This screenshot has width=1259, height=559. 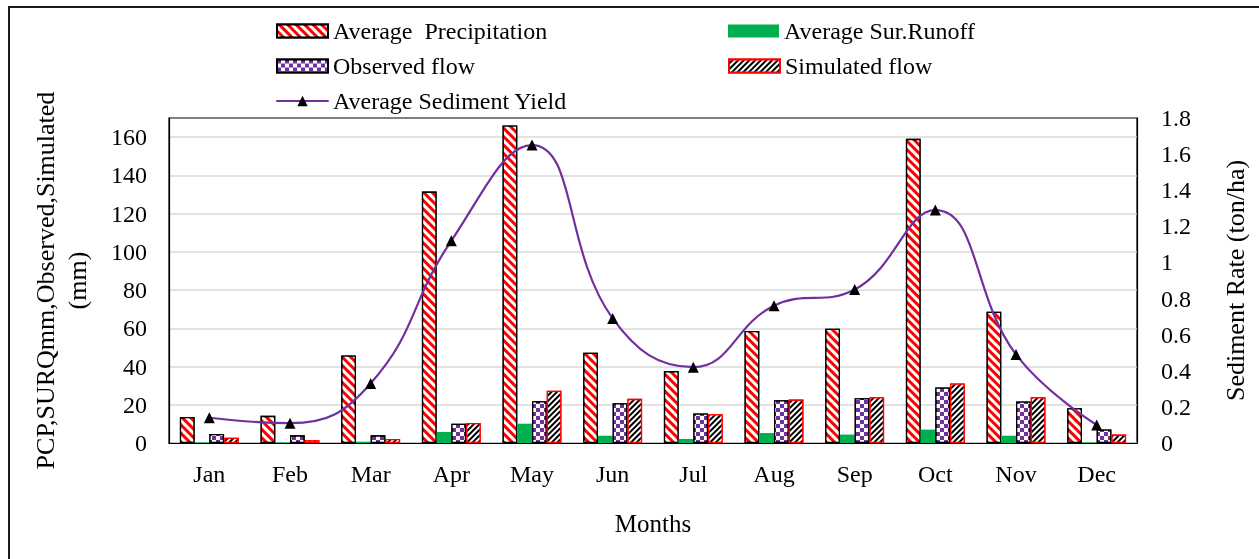 I want to click on legend-label: Average Sediment Yield, so click(x=450, y=101).